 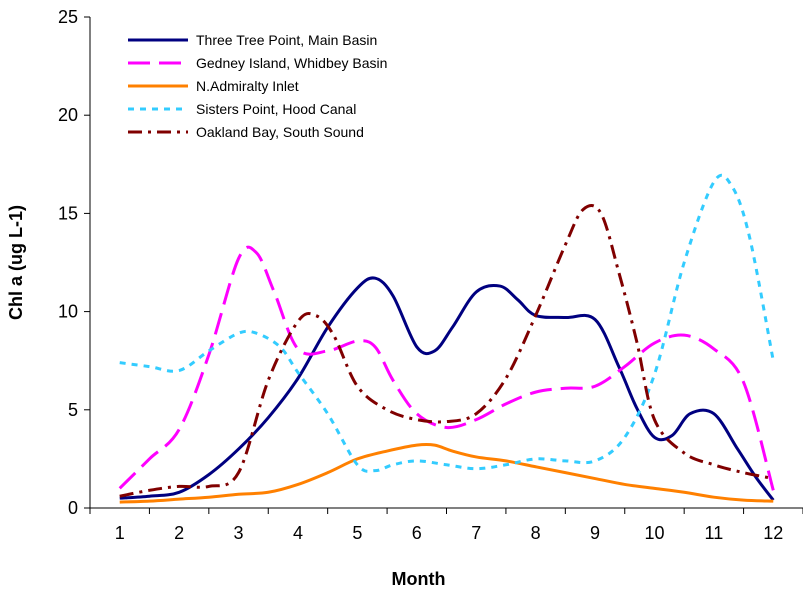 What do you see at coordinates (239, 533) in the screenshot?
I see `x-tick-label: 3` at bounding box center [239, 533].